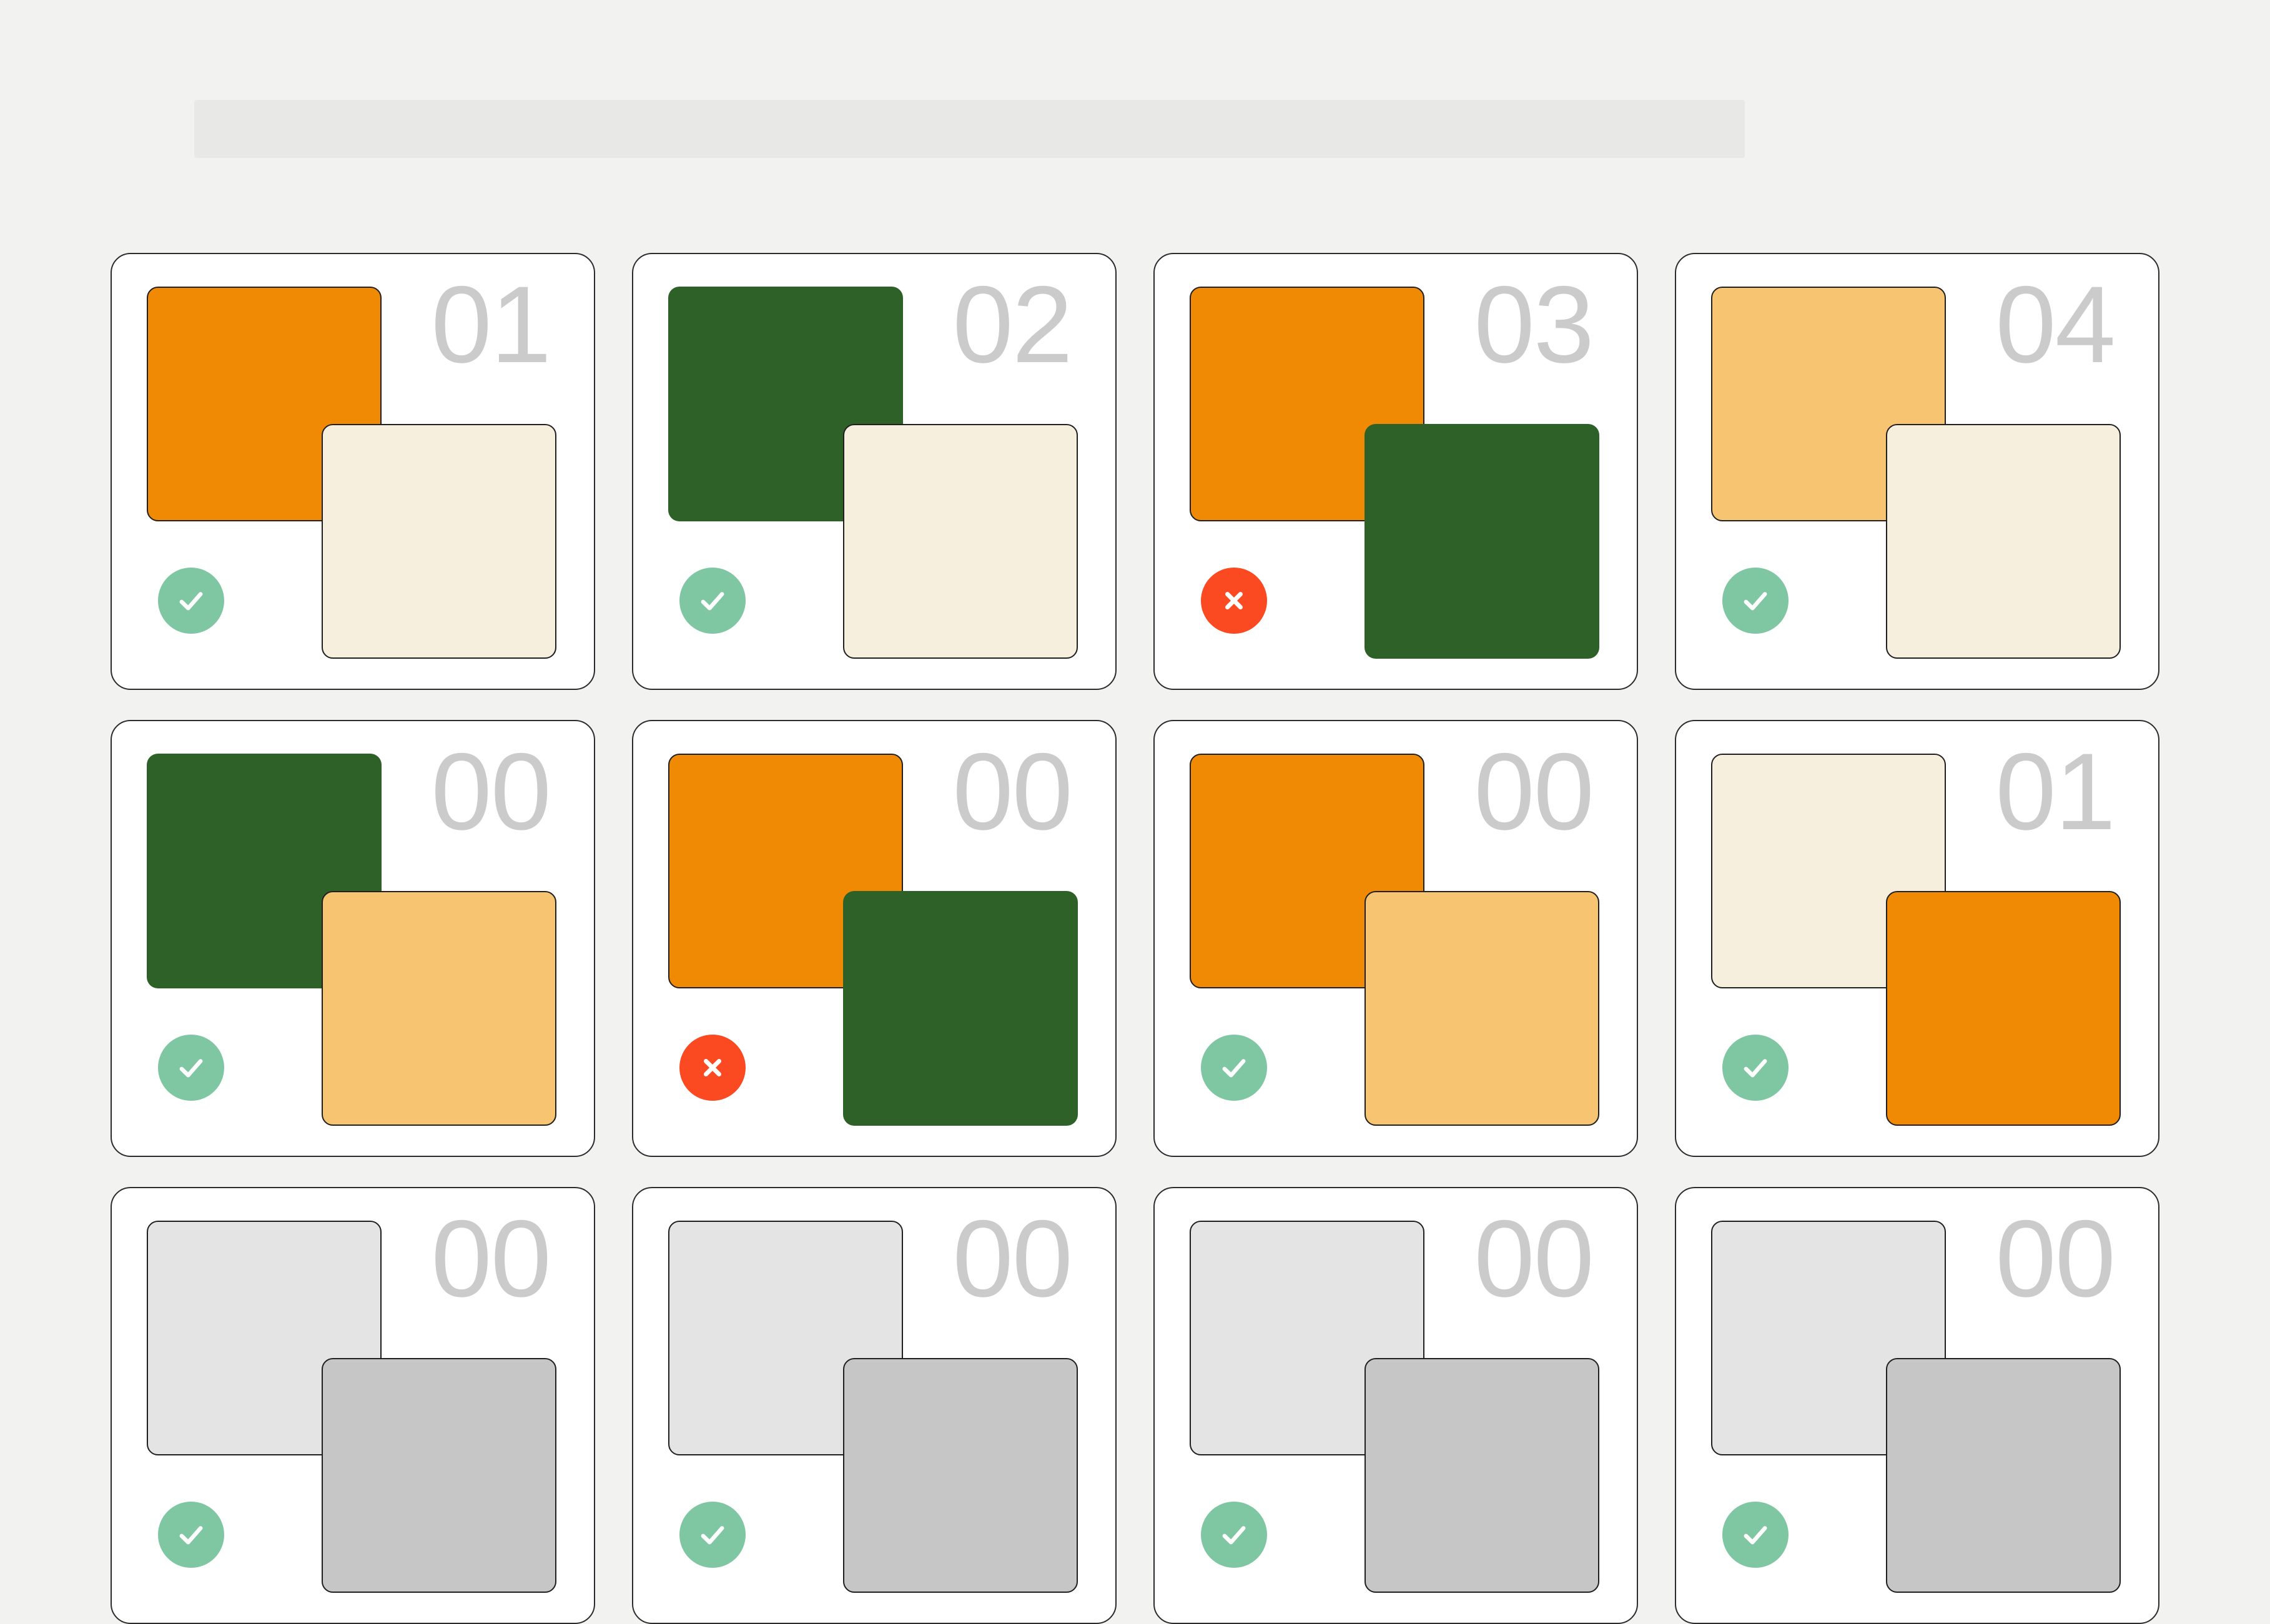 The width and height of the screenshot is (2270, 1624). Describe the element at coordinates (1012, 325) in the screenshot. I see `card-number: 02` at that location.